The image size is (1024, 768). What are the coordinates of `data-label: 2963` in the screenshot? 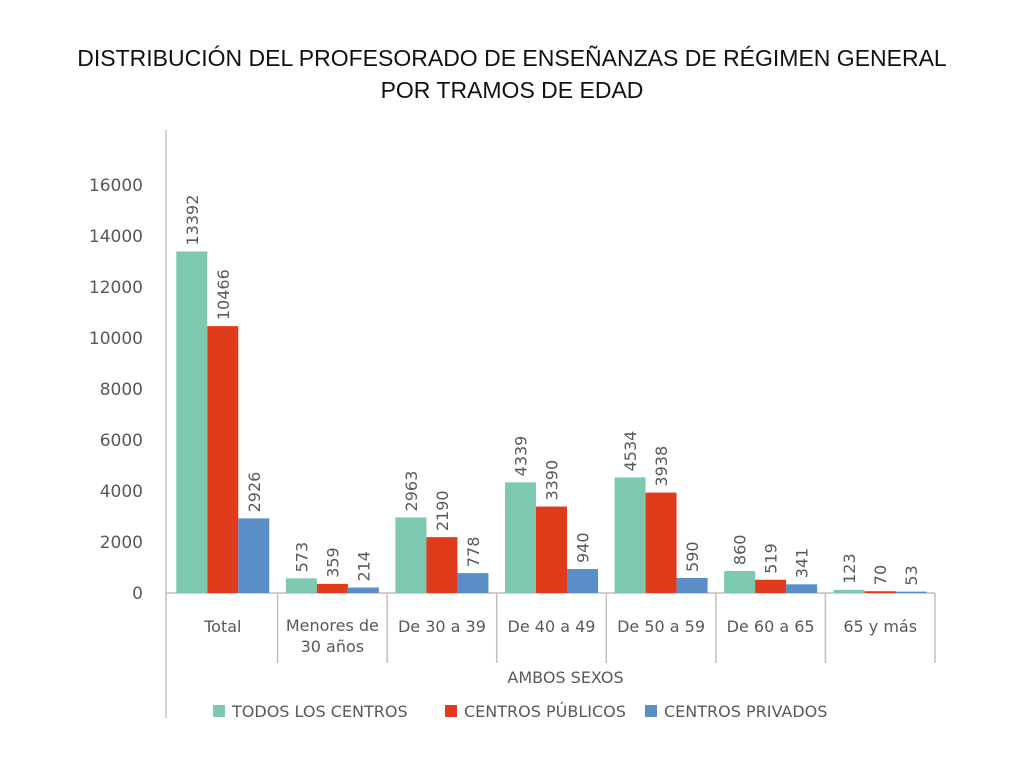 It's located at (411, 491).